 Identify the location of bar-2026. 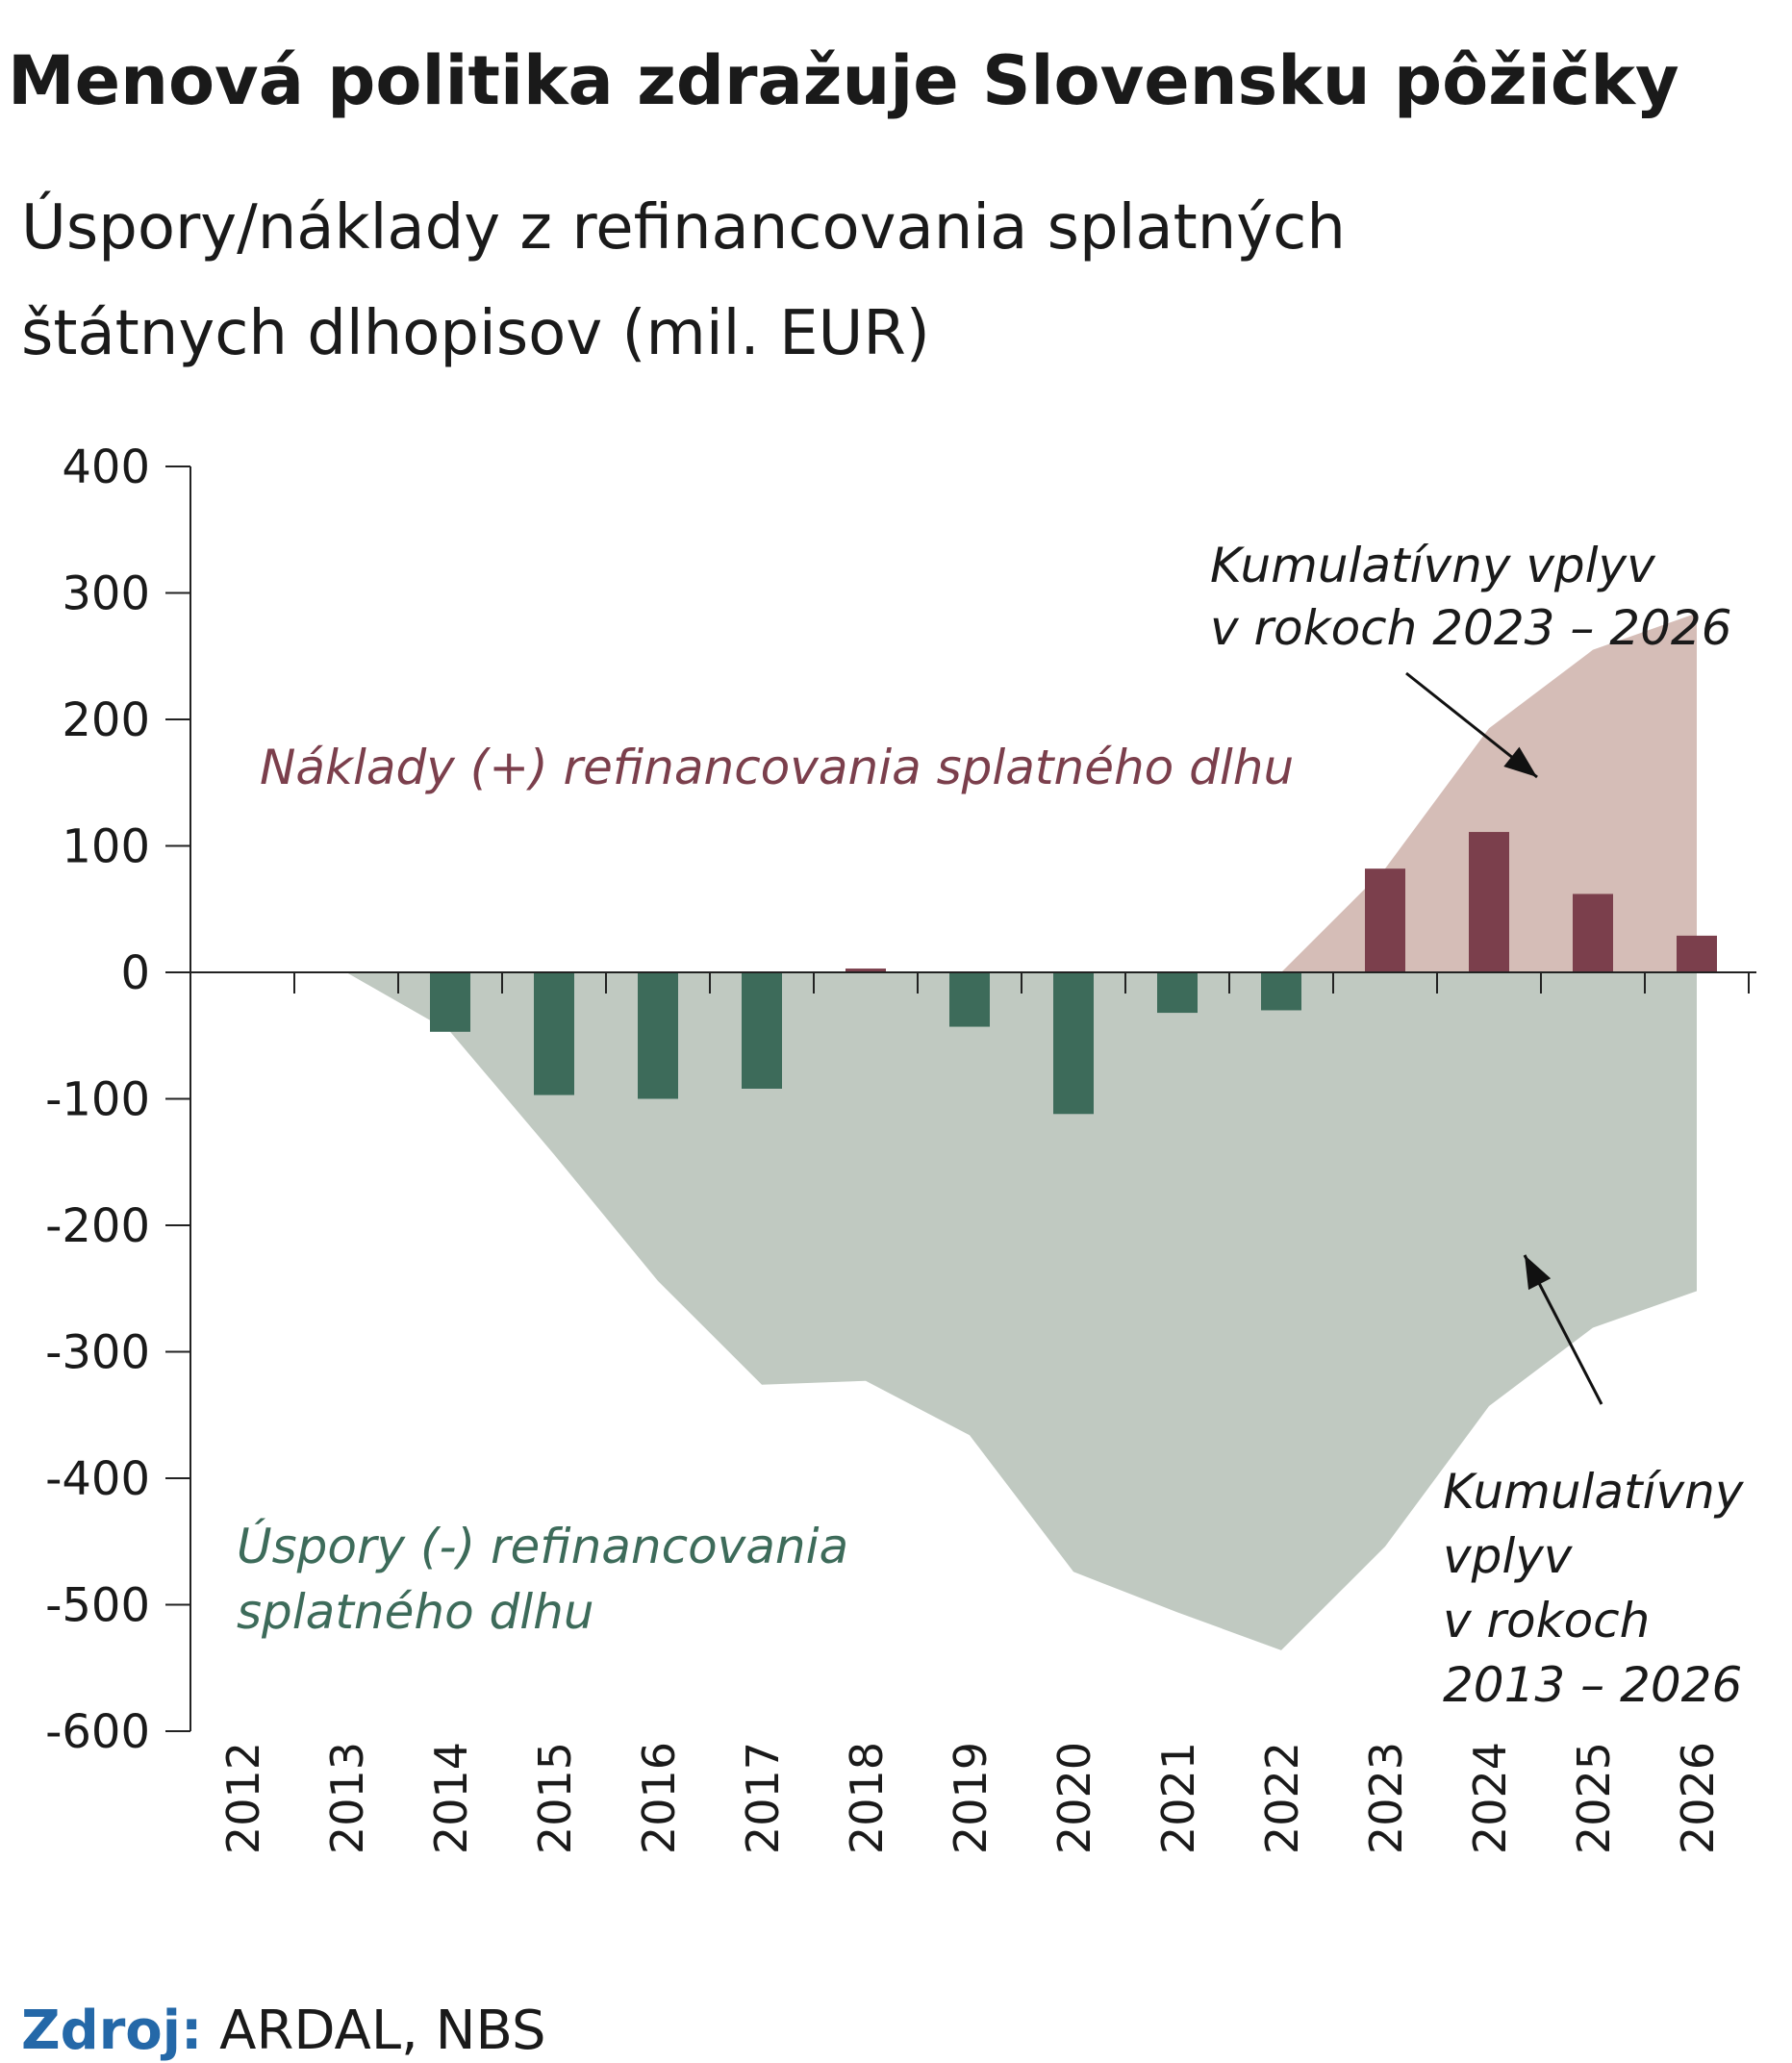
(1697, 953).